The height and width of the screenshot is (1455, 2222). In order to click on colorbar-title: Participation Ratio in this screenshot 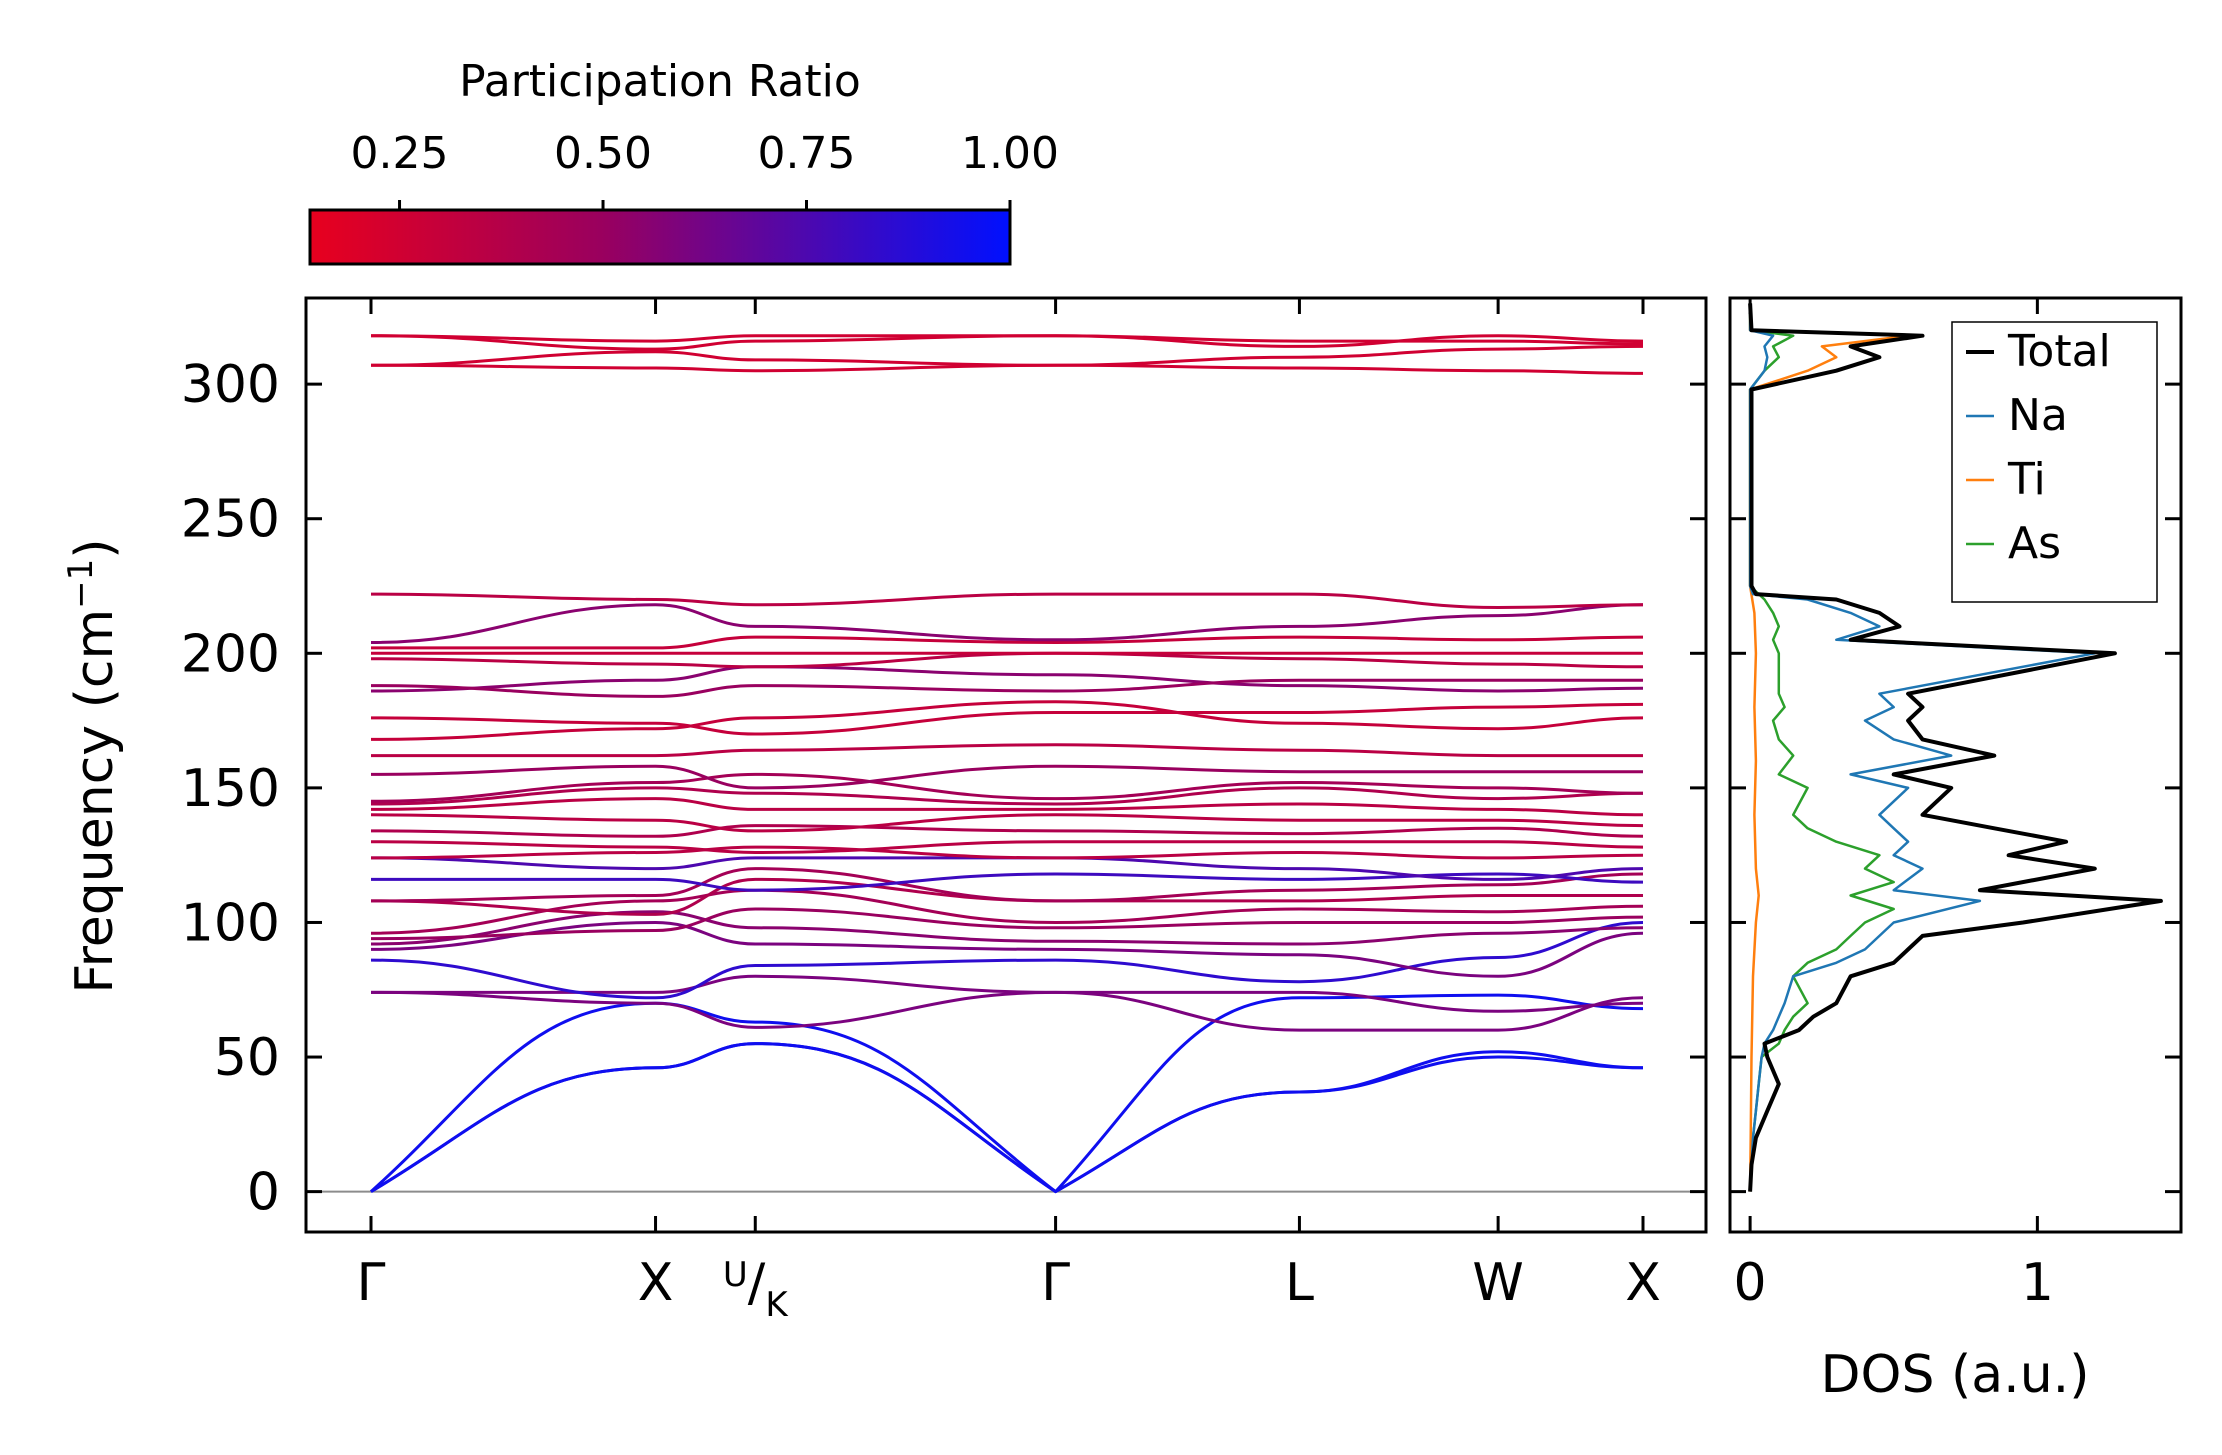, I will do `click(660, 81)`.